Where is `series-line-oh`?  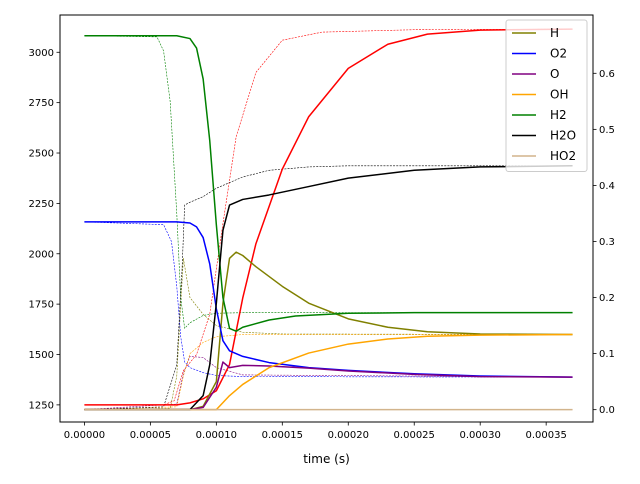 series-line-oh is located at coordinates (328, 372).